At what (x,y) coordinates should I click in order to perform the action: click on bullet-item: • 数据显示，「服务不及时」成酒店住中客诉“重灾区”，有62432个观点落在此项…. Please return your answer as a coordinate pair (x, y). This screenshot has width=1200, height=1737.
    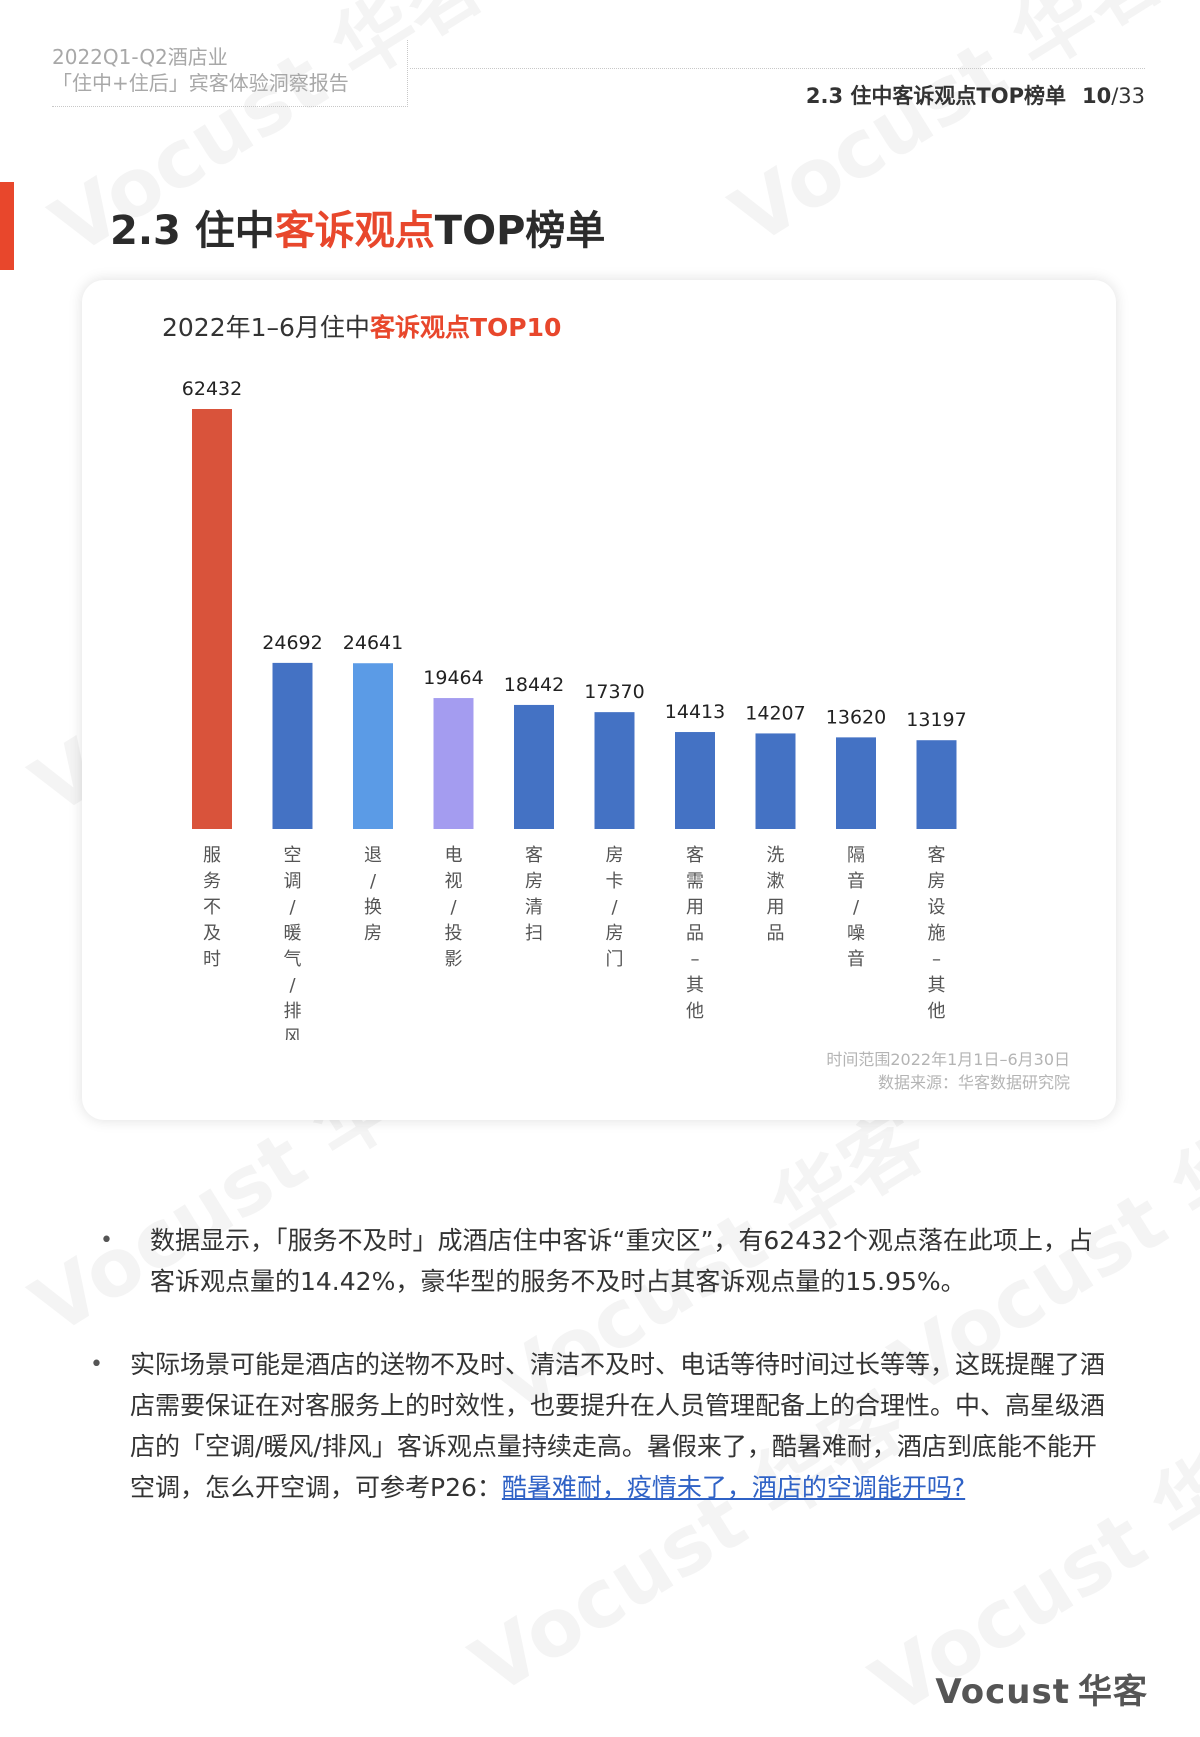
    Looking at the image, I should click on (605, 1261).